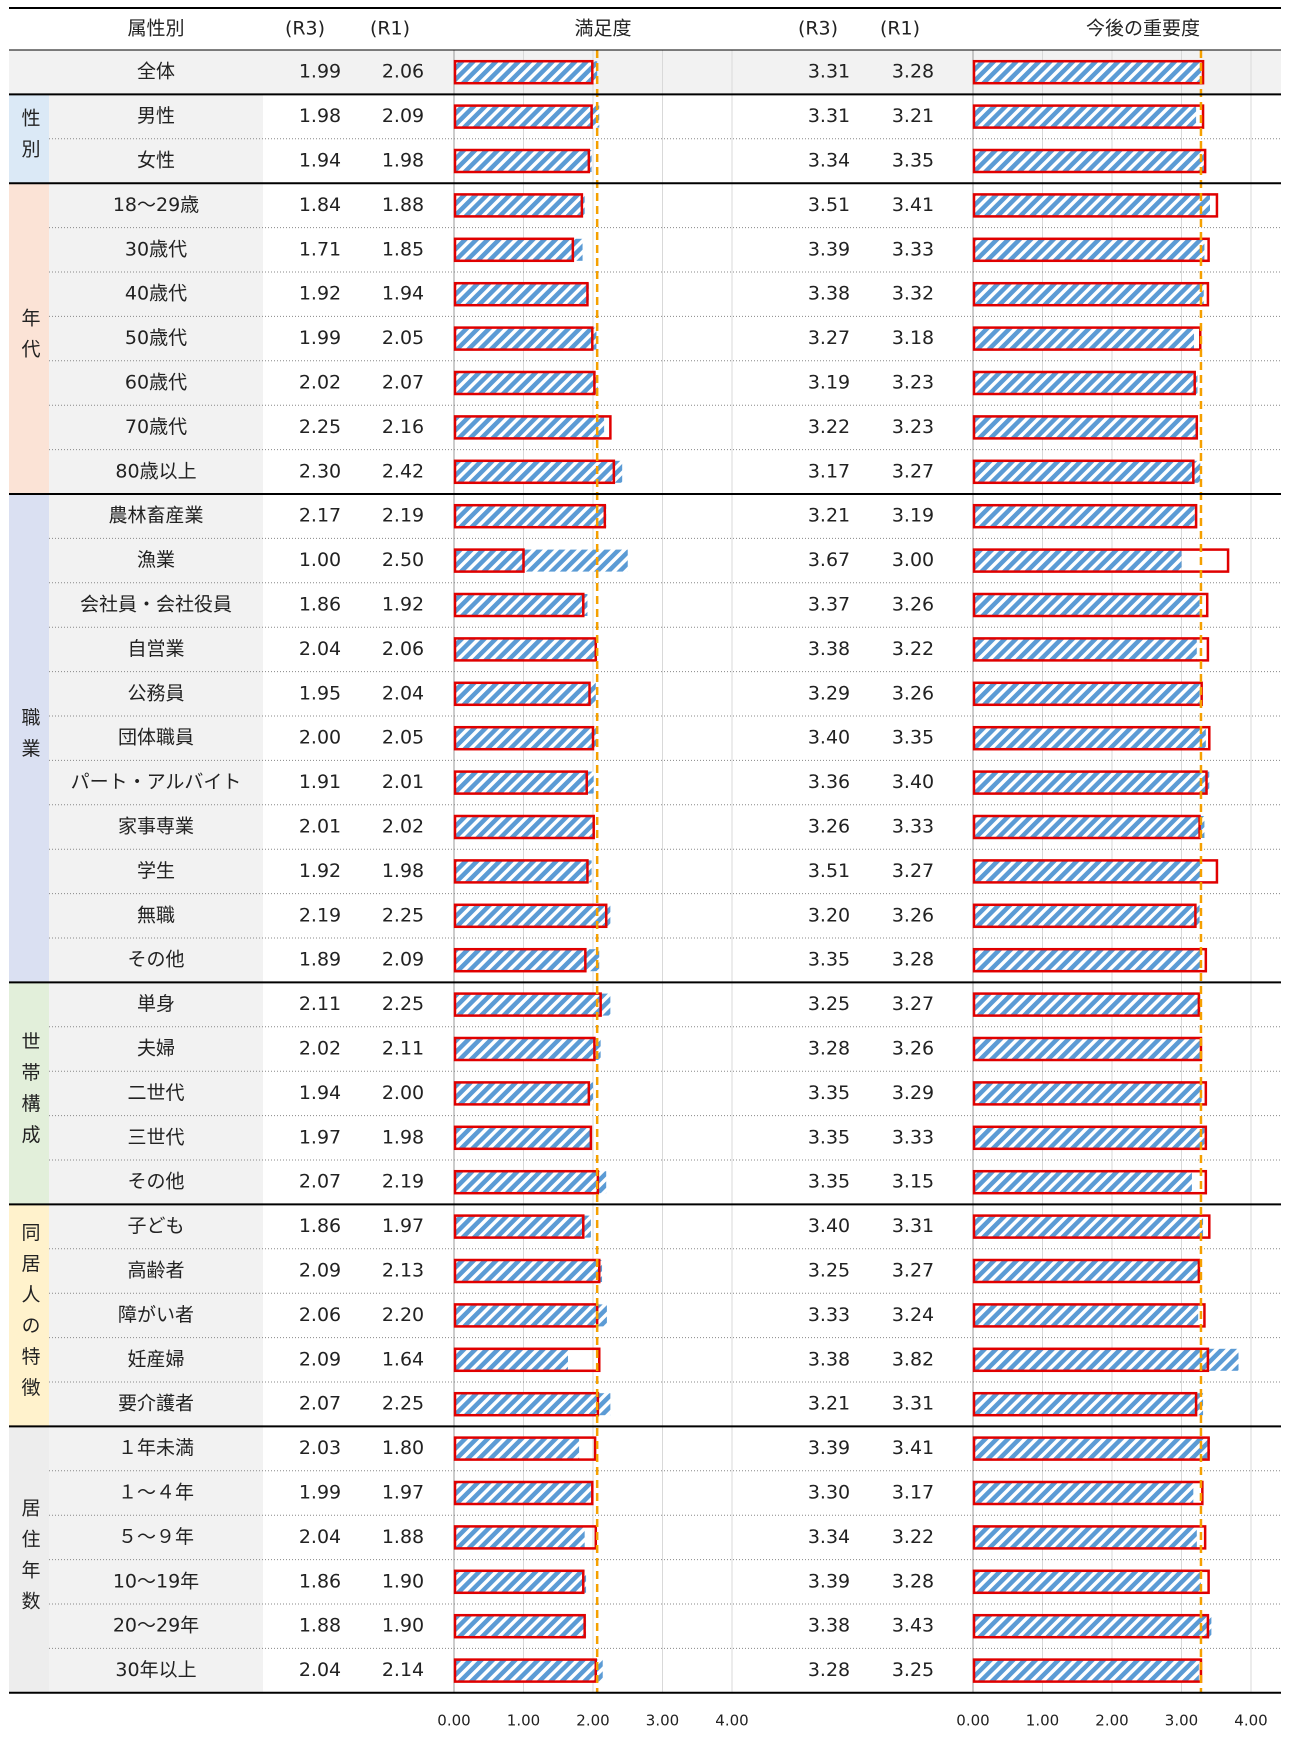 Image resolution: width=1292 pixels, height=1742 pixels. What do you see at coordinates (320, 738) in the screenshot?
I see `value-r3: 2.00` at bounding box center [320, 738].